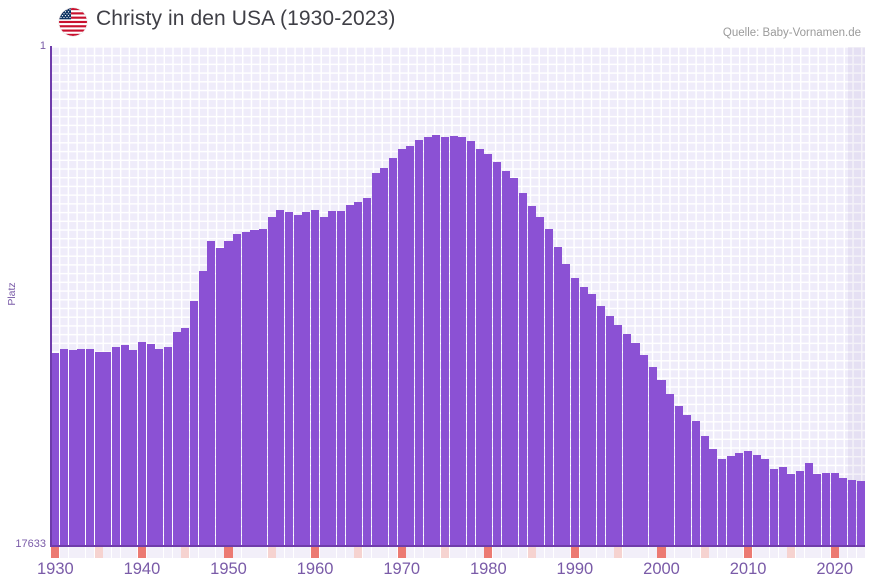 This screenshot has height=587, width=873. I want to click on x-tick-marker-1988, so click(557, 552).